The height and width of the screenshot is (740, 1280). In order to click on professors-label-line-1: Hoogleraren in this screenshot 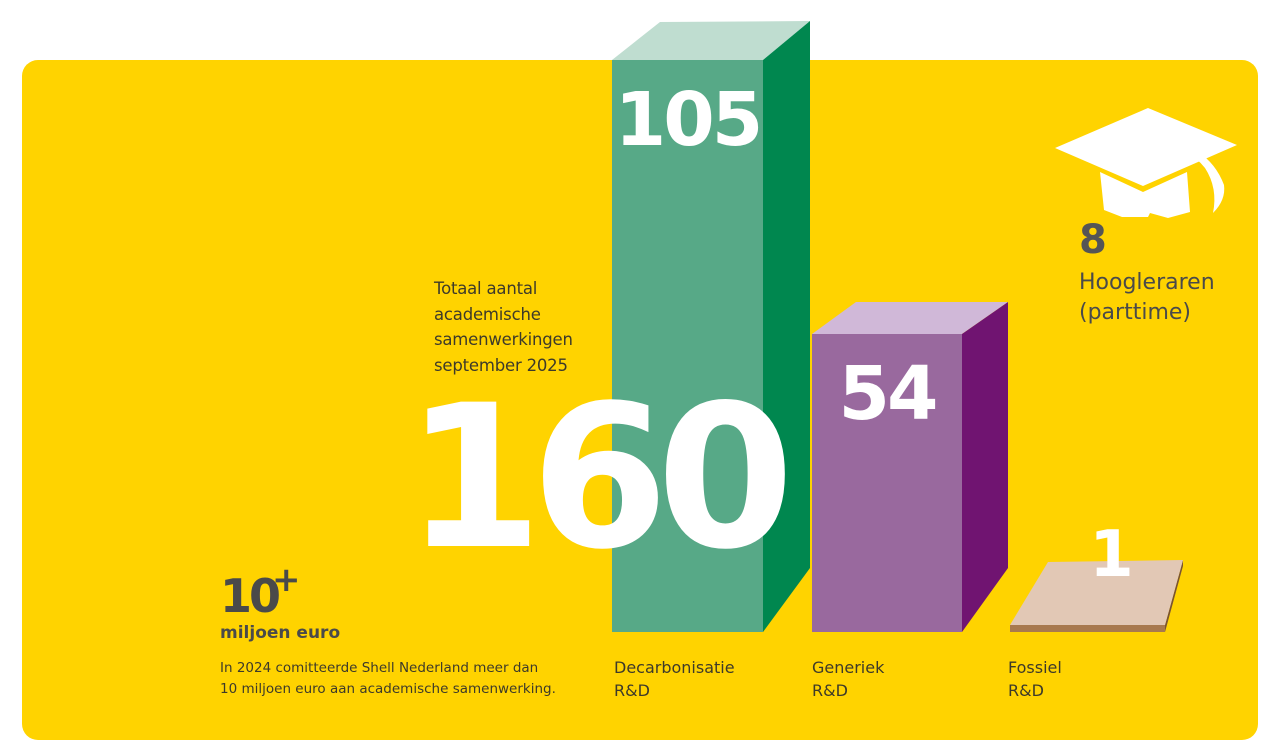, I will do `click(1147, 282)`.